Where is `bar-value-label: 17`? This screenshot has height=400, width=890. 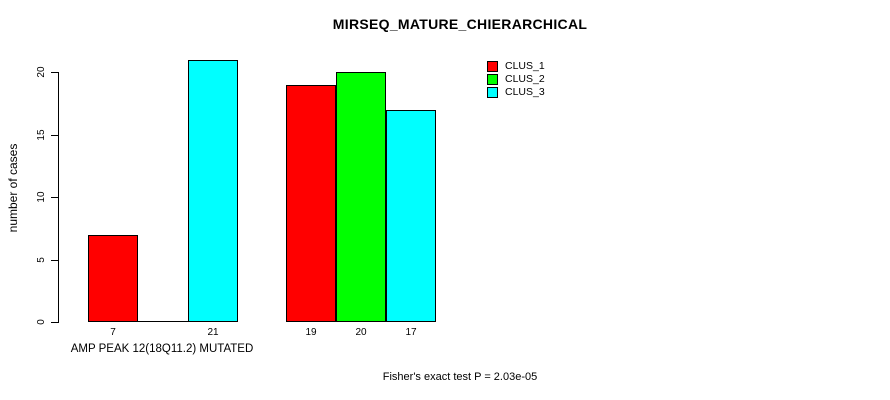 bar-value-label: 17 is located at coordinates (411, 332).